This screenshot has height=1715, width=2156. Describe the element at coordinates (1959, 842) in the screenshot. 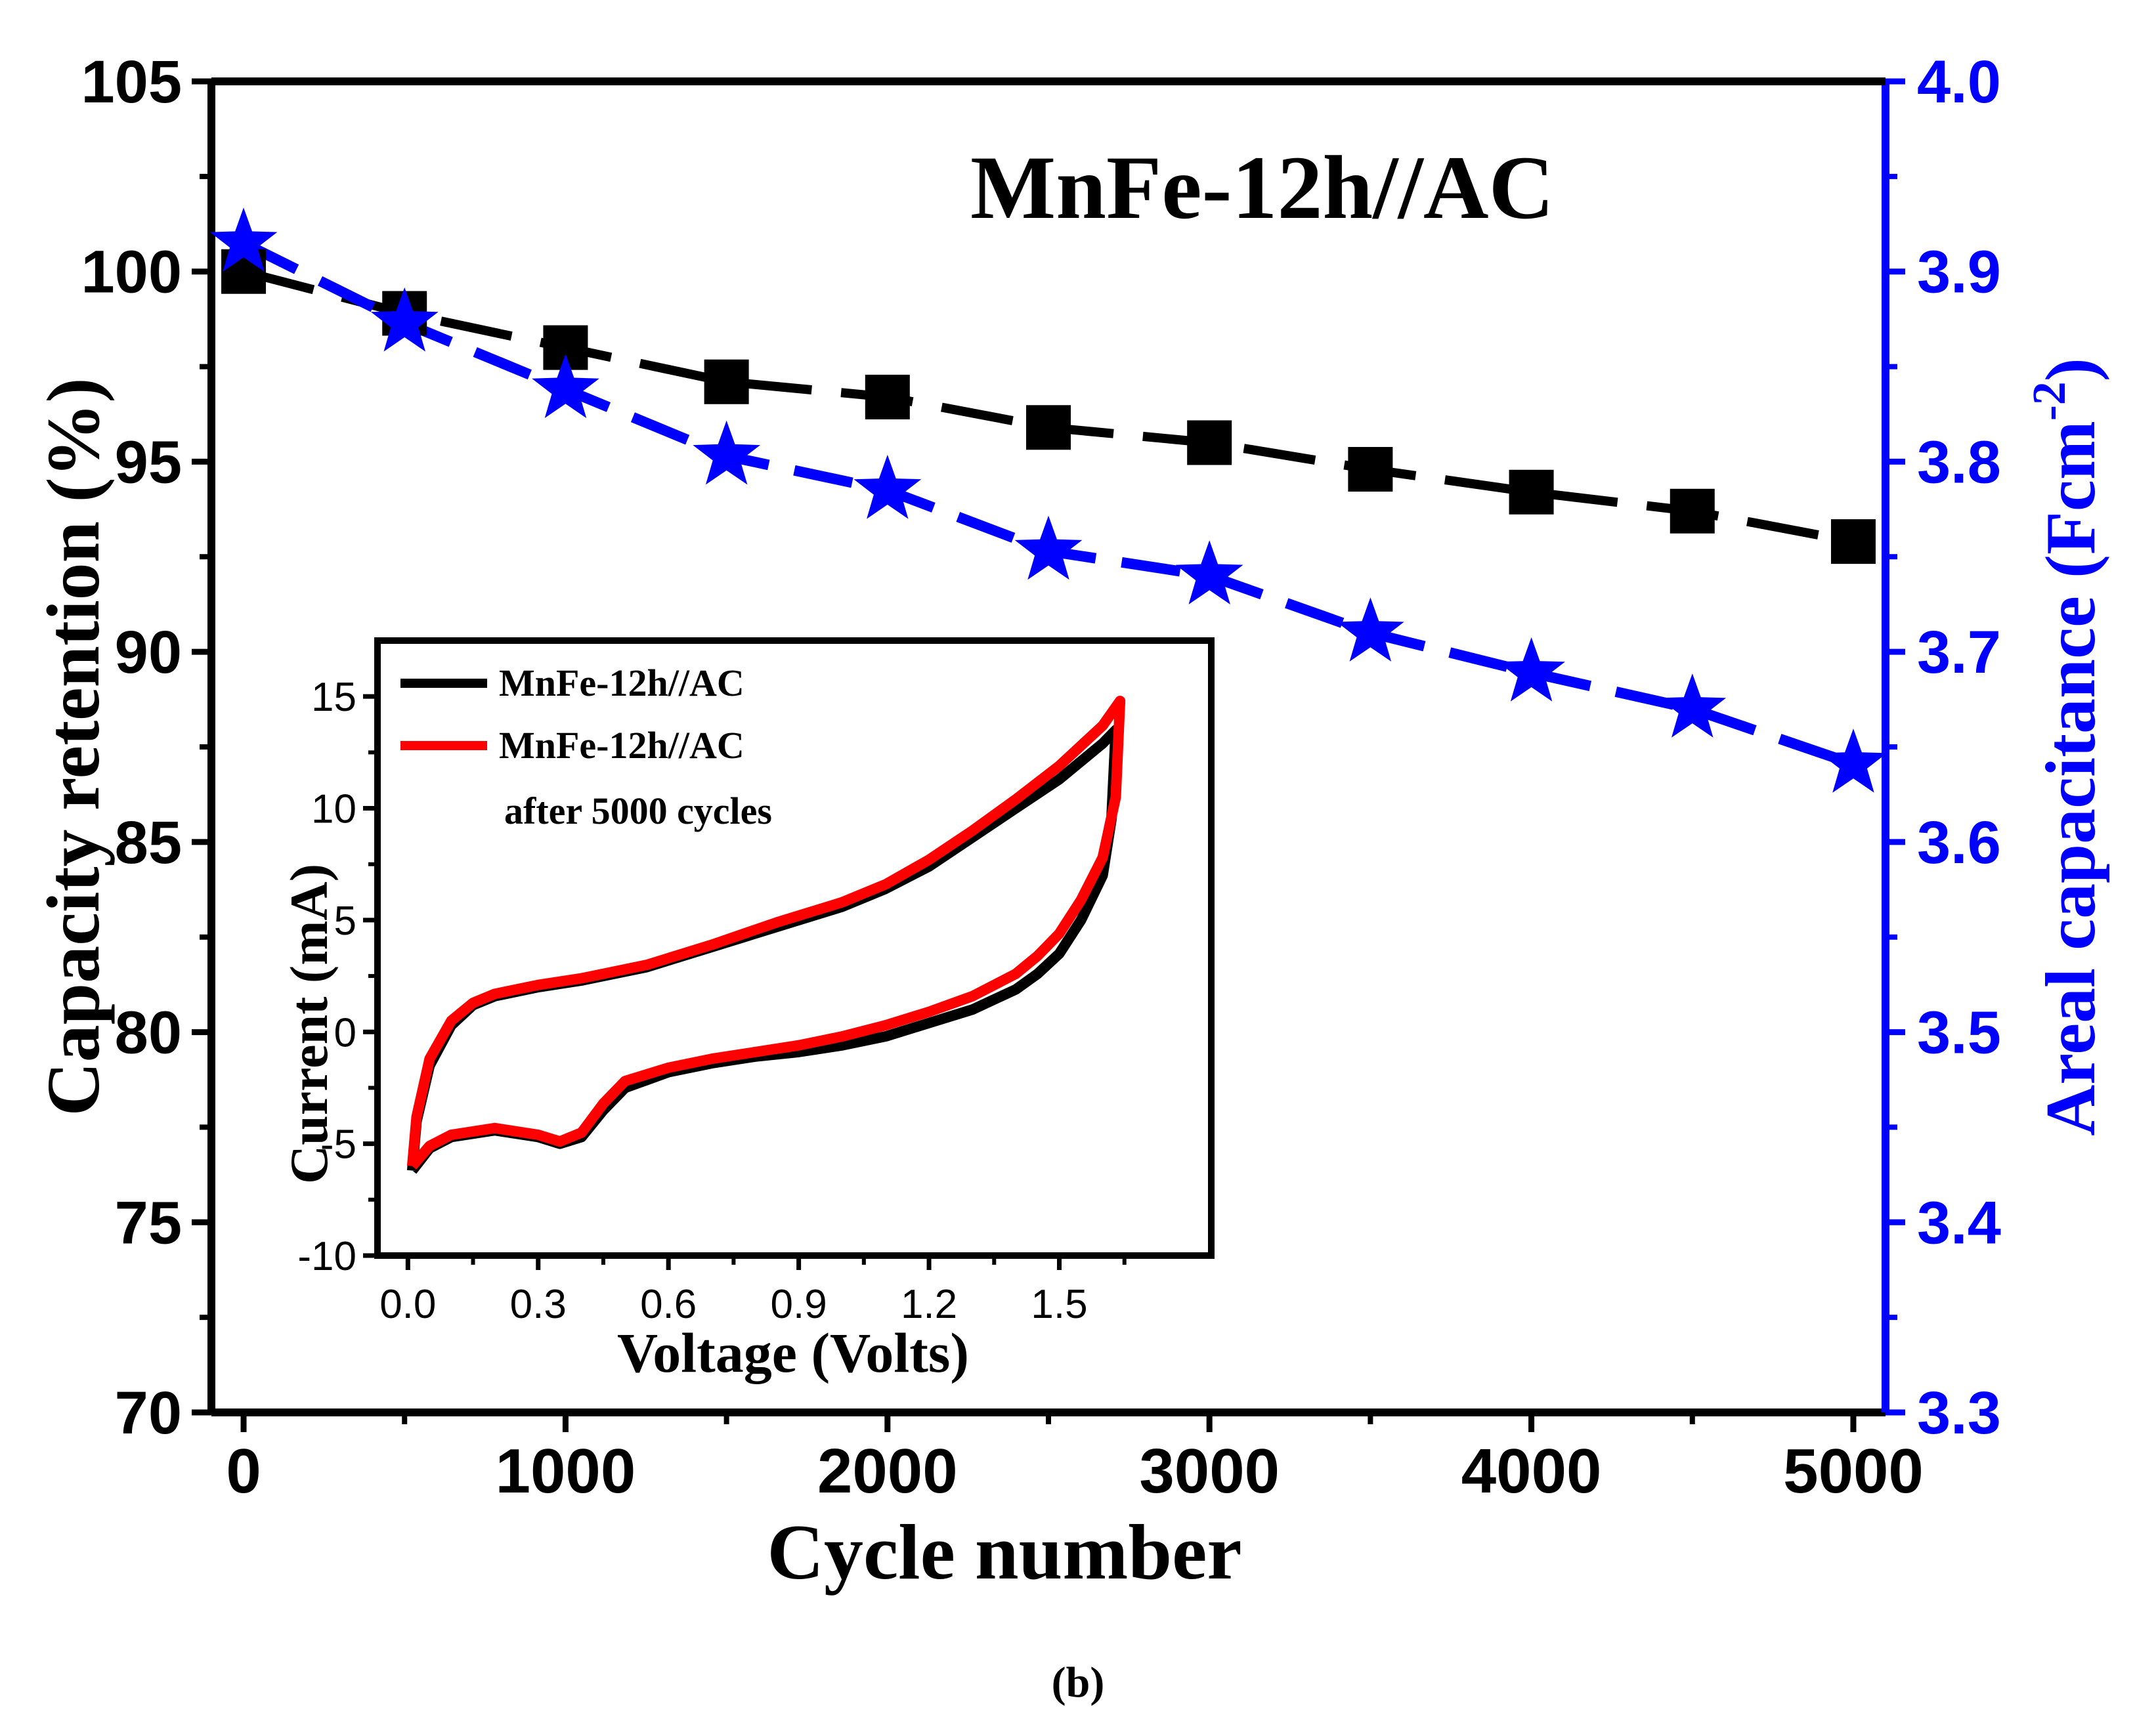

I see `y2-tick-label: 3.6` at that location.